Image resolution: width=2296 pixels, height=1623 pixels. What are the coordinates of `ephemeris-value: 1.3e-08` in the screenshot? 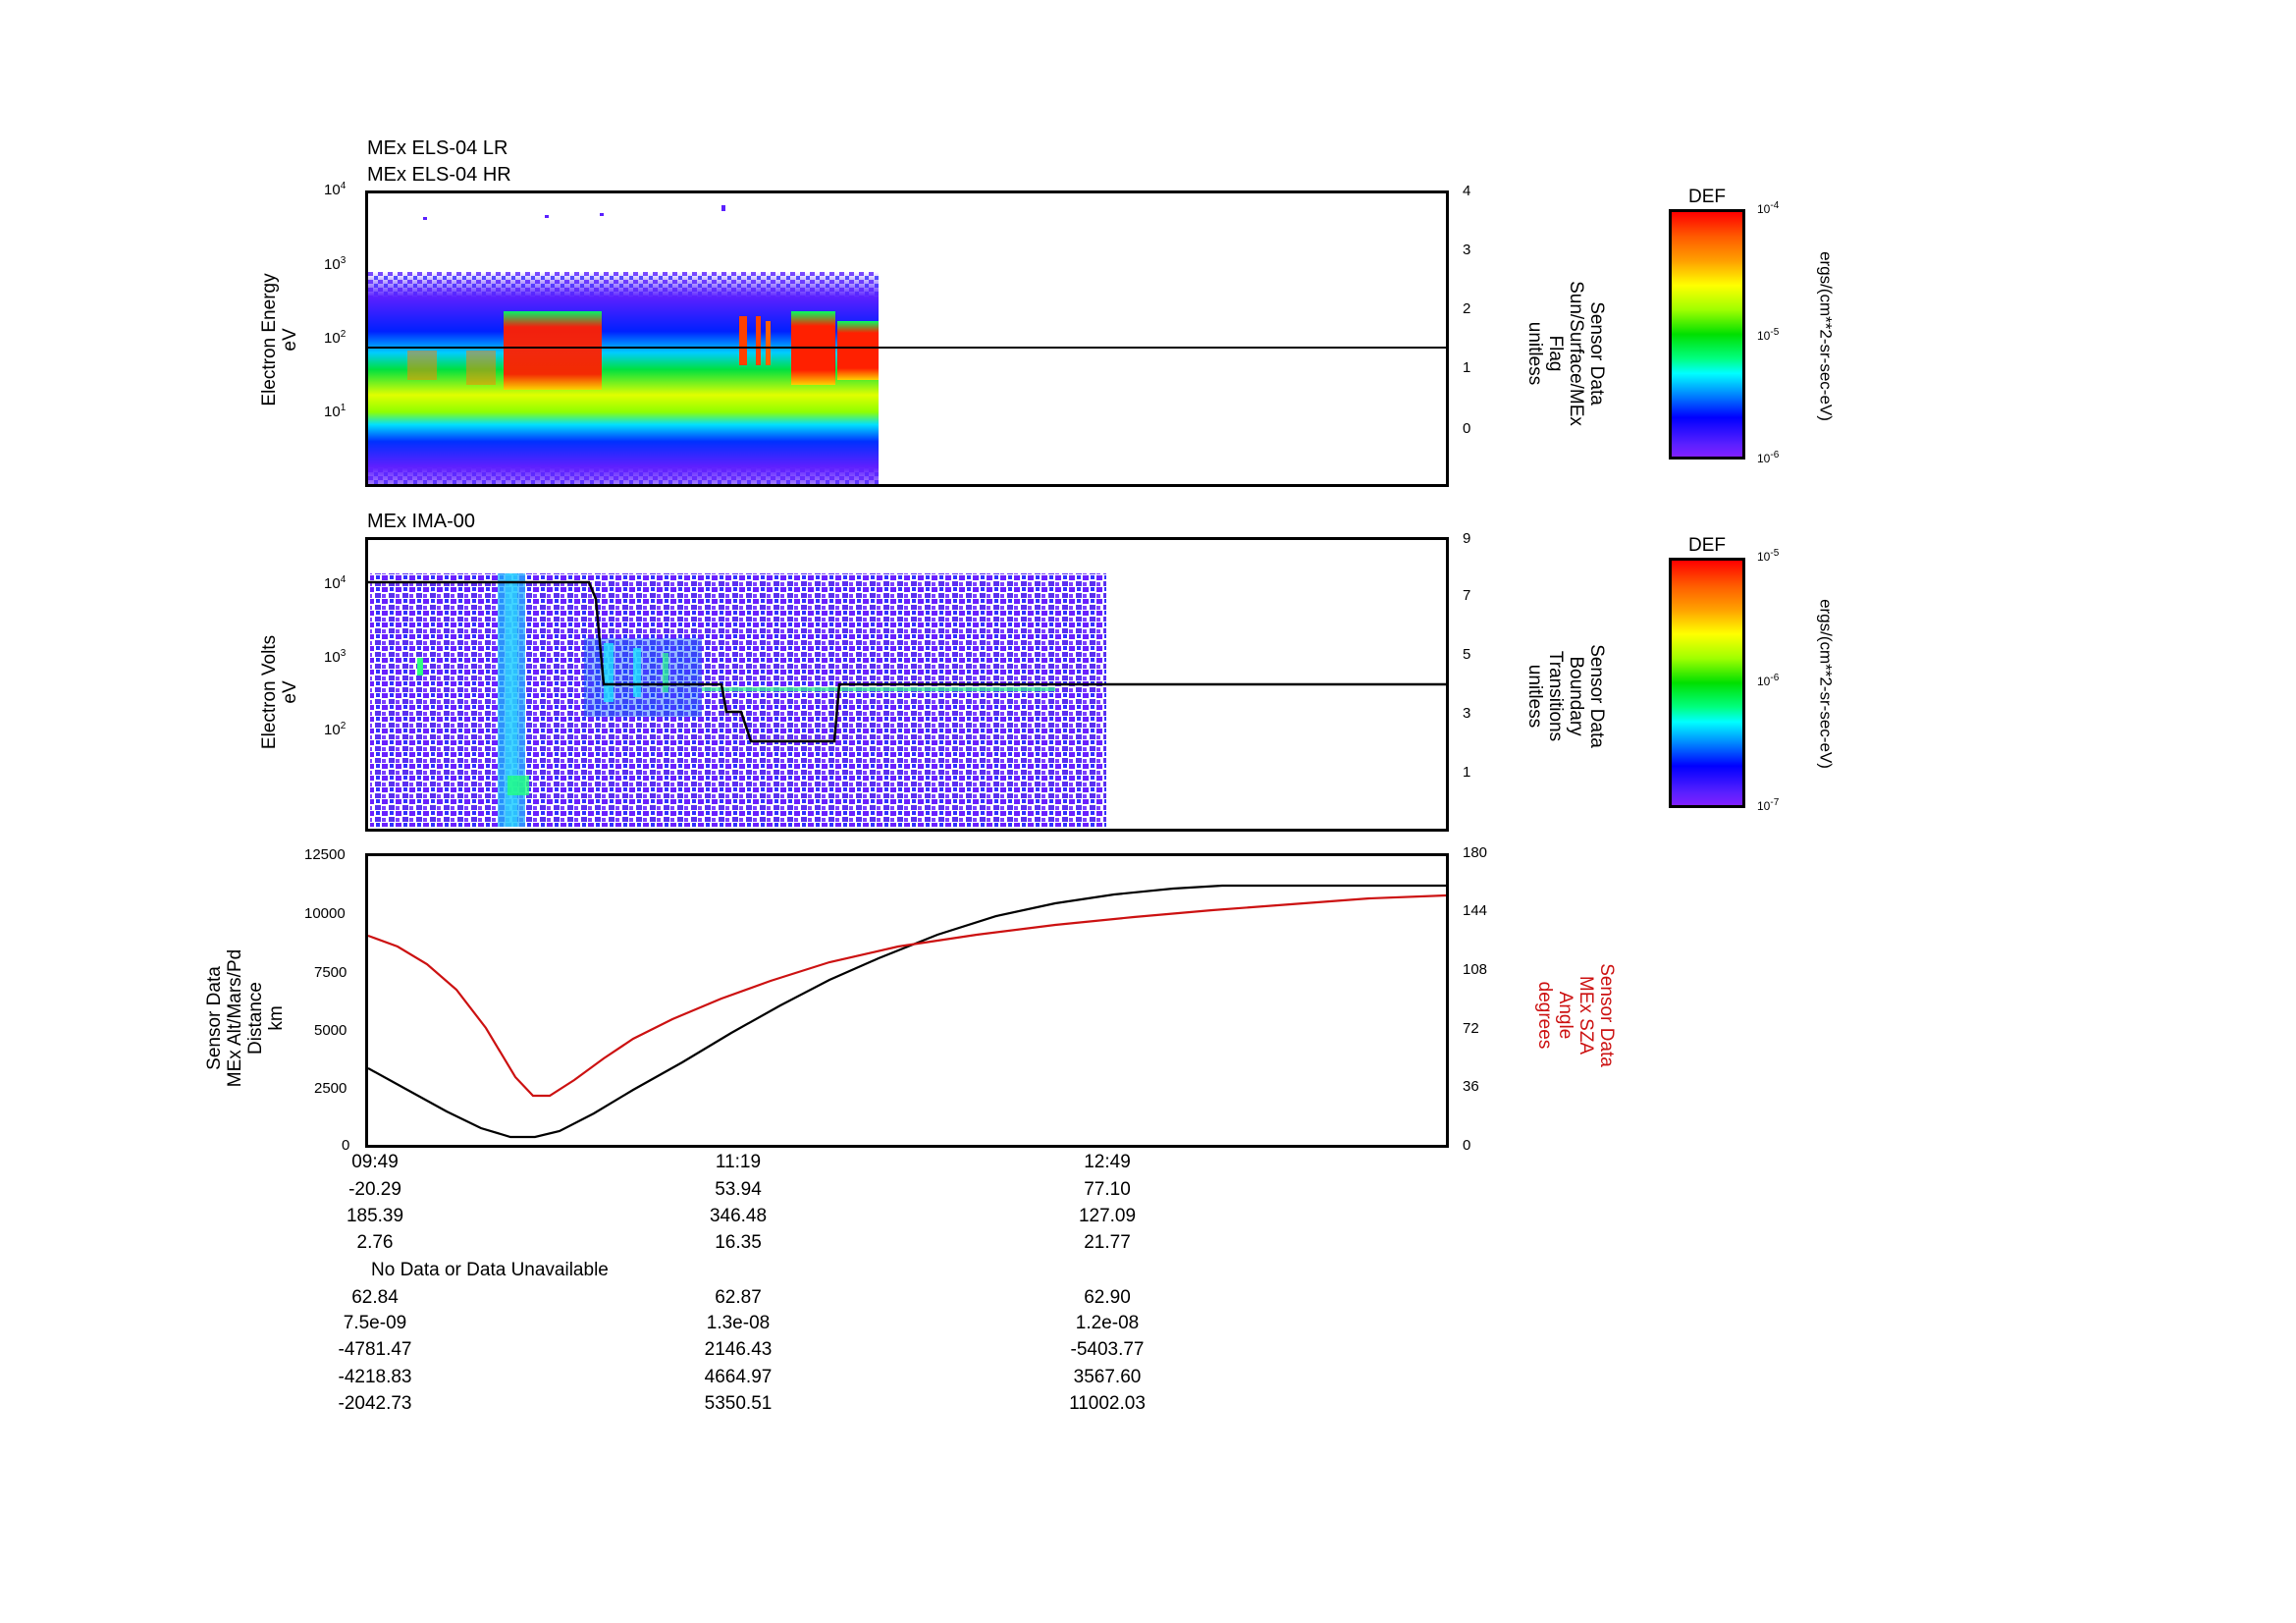 It's located at (738, 1323).